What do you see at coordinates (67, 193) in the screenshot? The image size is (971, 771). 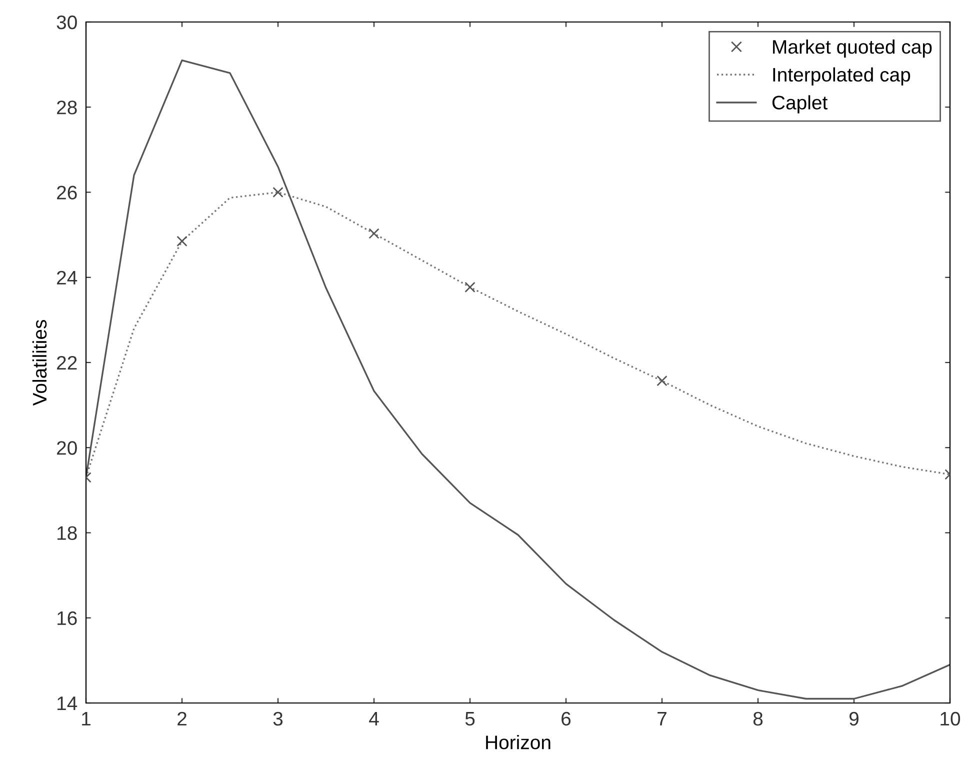 I see `y-tick-label: 26` at bounding box center [67, 193].